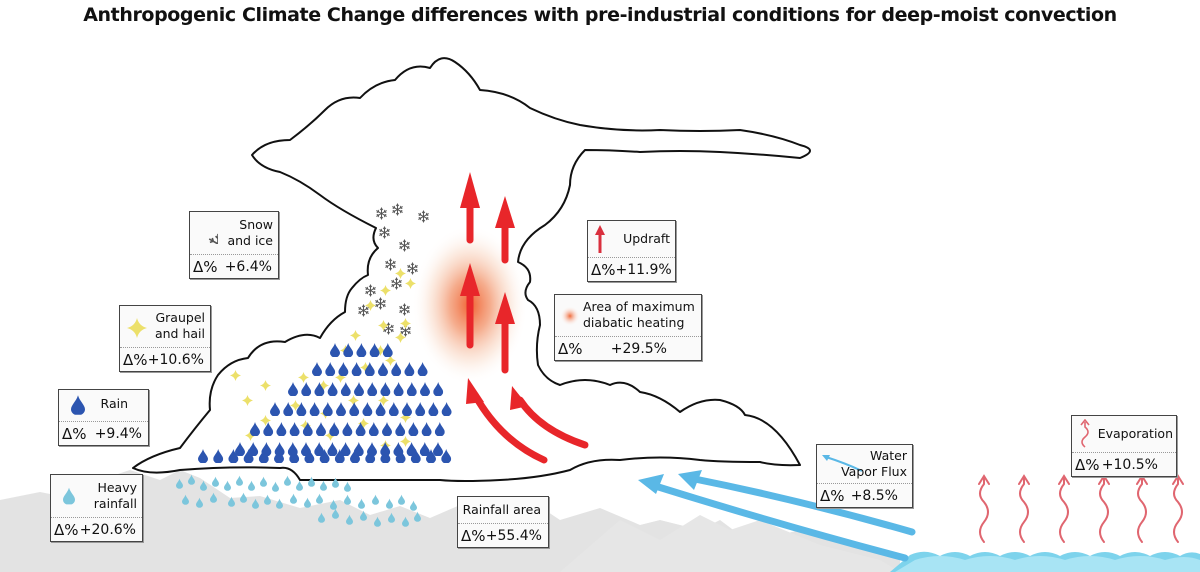 The width and height of the screenshot is (1200, 572). What do you see at coordinates (1124, 446) in the screenshot?
I see `legend-evaporation: Evaporation Δ% +10.5%` at bounding box center [1124, 446].